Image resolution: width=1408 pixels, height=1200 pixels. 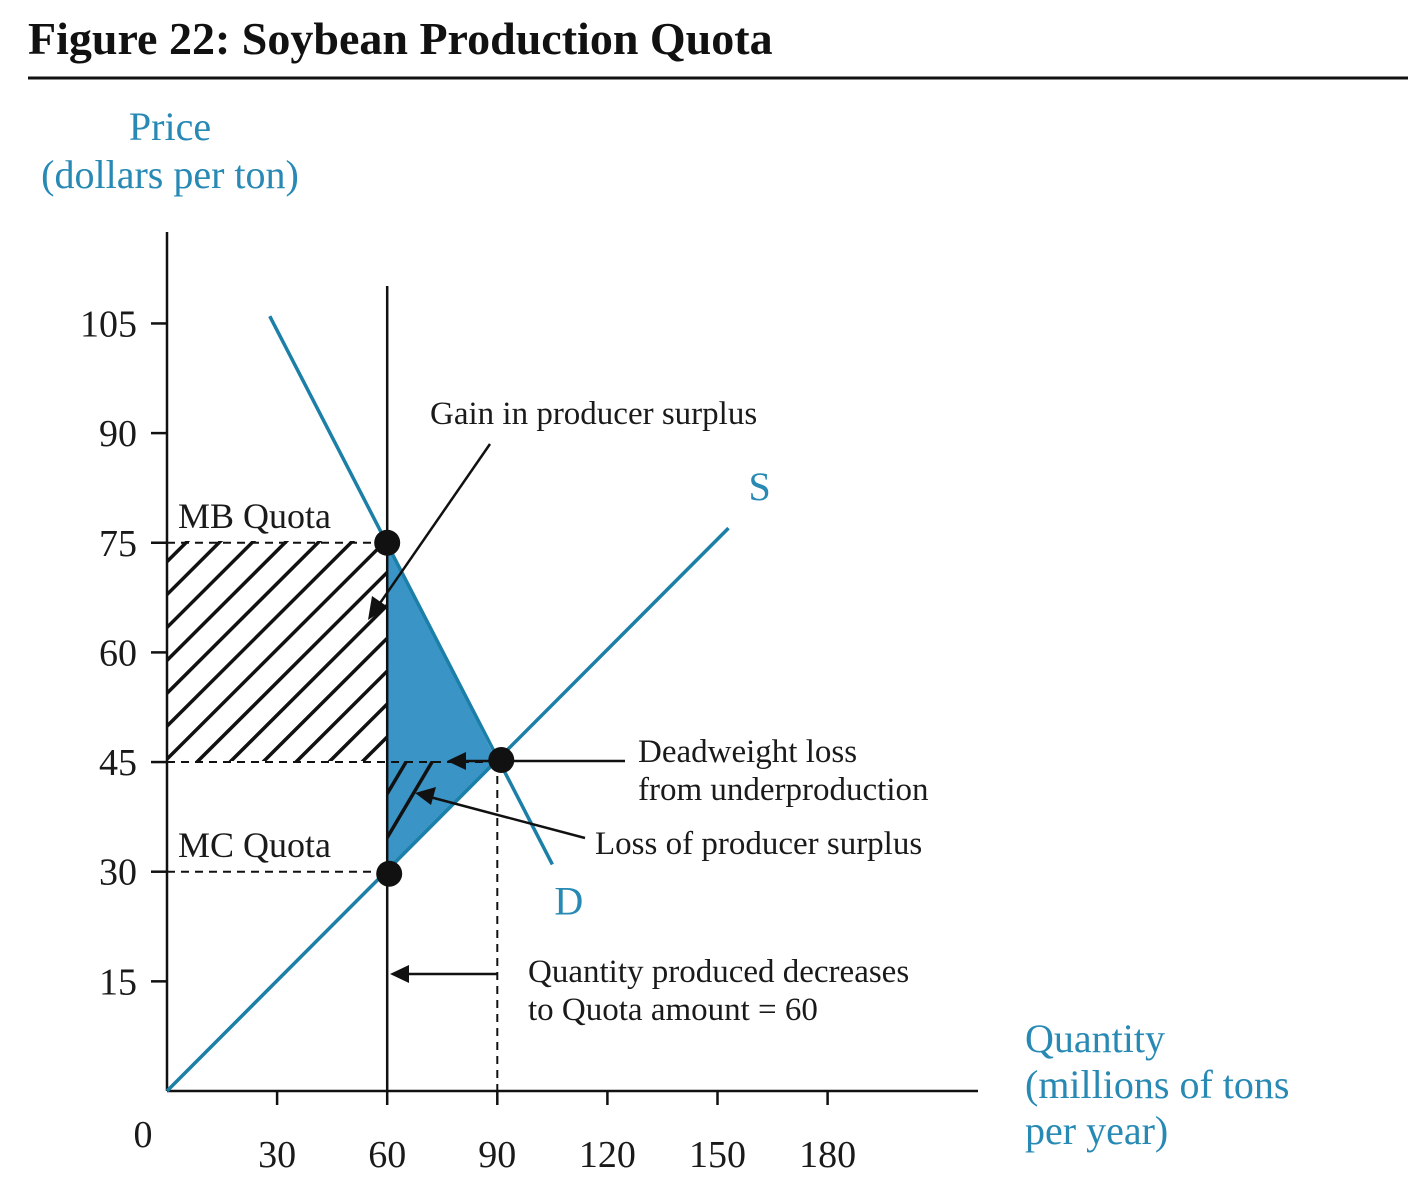 What do you see at coordinates (607, 1155) in the screenshot?
I see `x-tick-label: 120` at bounding box center [607, 1155].